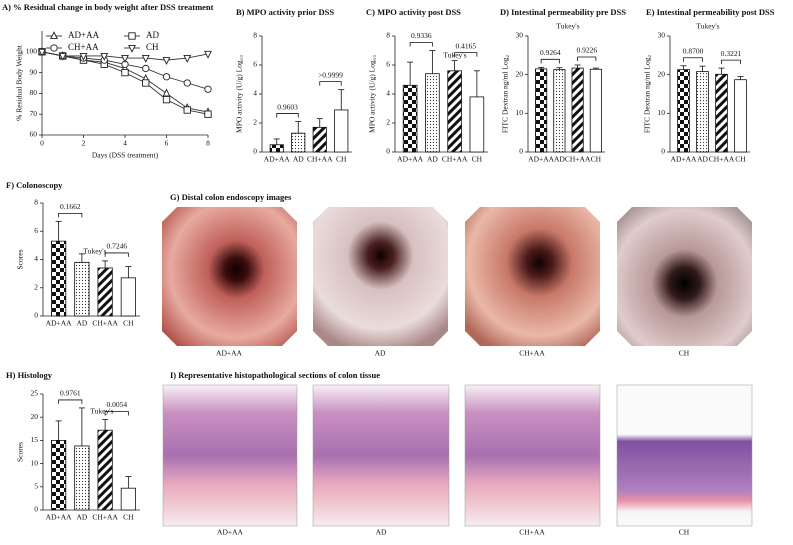 The height and width of the screenshot is (545, 793). Describe the element at coordinates (231, 197) in the screenshot. I see `panel-title: G) Distal colon endoscopy images` at that location.